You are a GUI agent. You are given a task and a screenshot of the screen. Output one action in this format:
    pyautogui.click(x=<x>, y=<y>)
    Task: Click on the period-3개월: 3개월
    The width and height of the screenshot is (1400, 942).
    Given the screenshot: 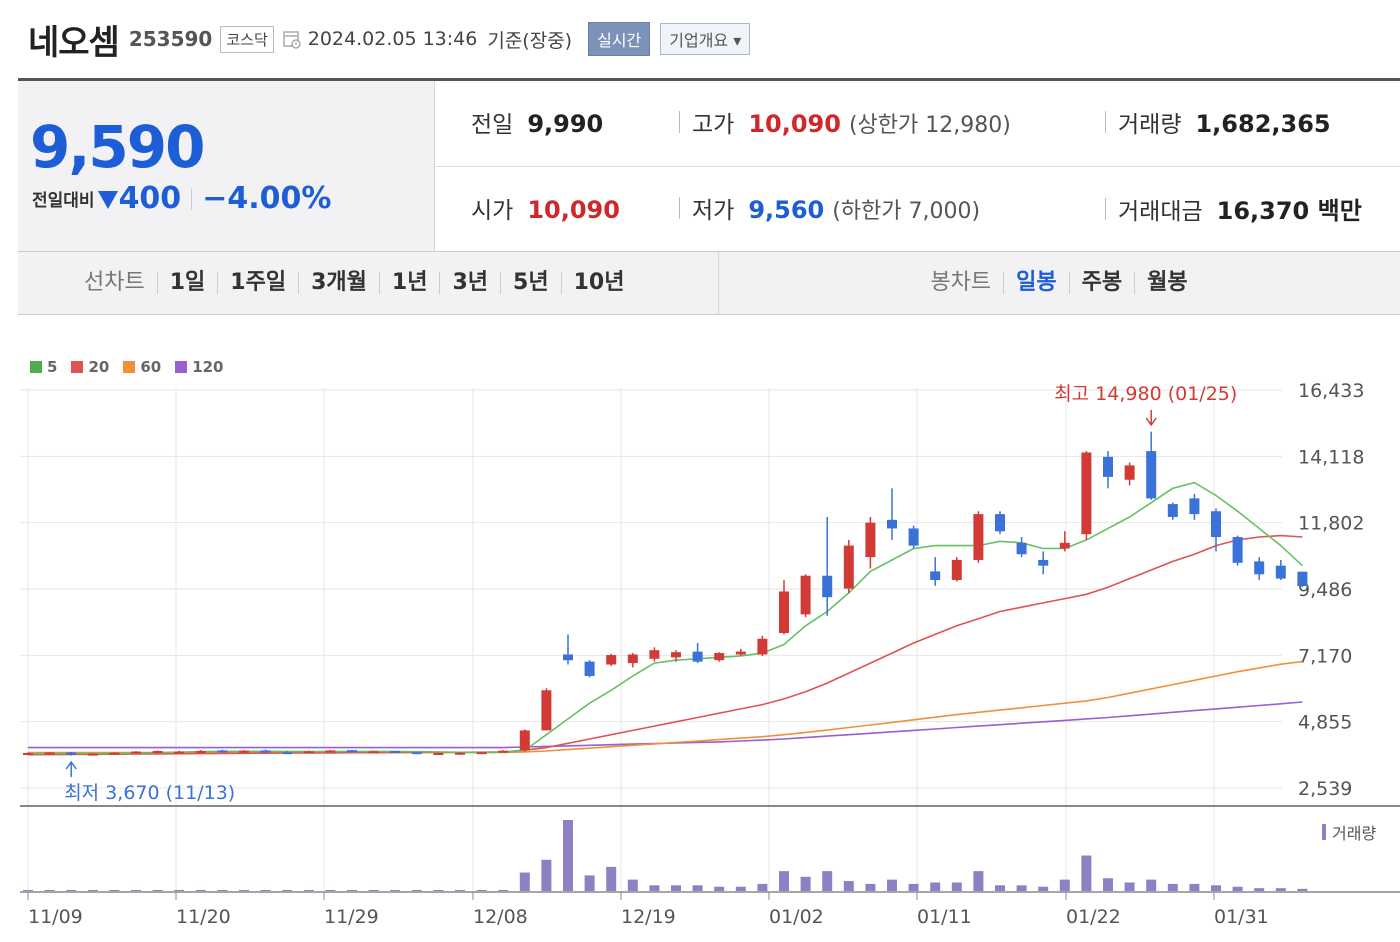 What is the action you would take?
    pyautogui.click(x=338, y=283)
    